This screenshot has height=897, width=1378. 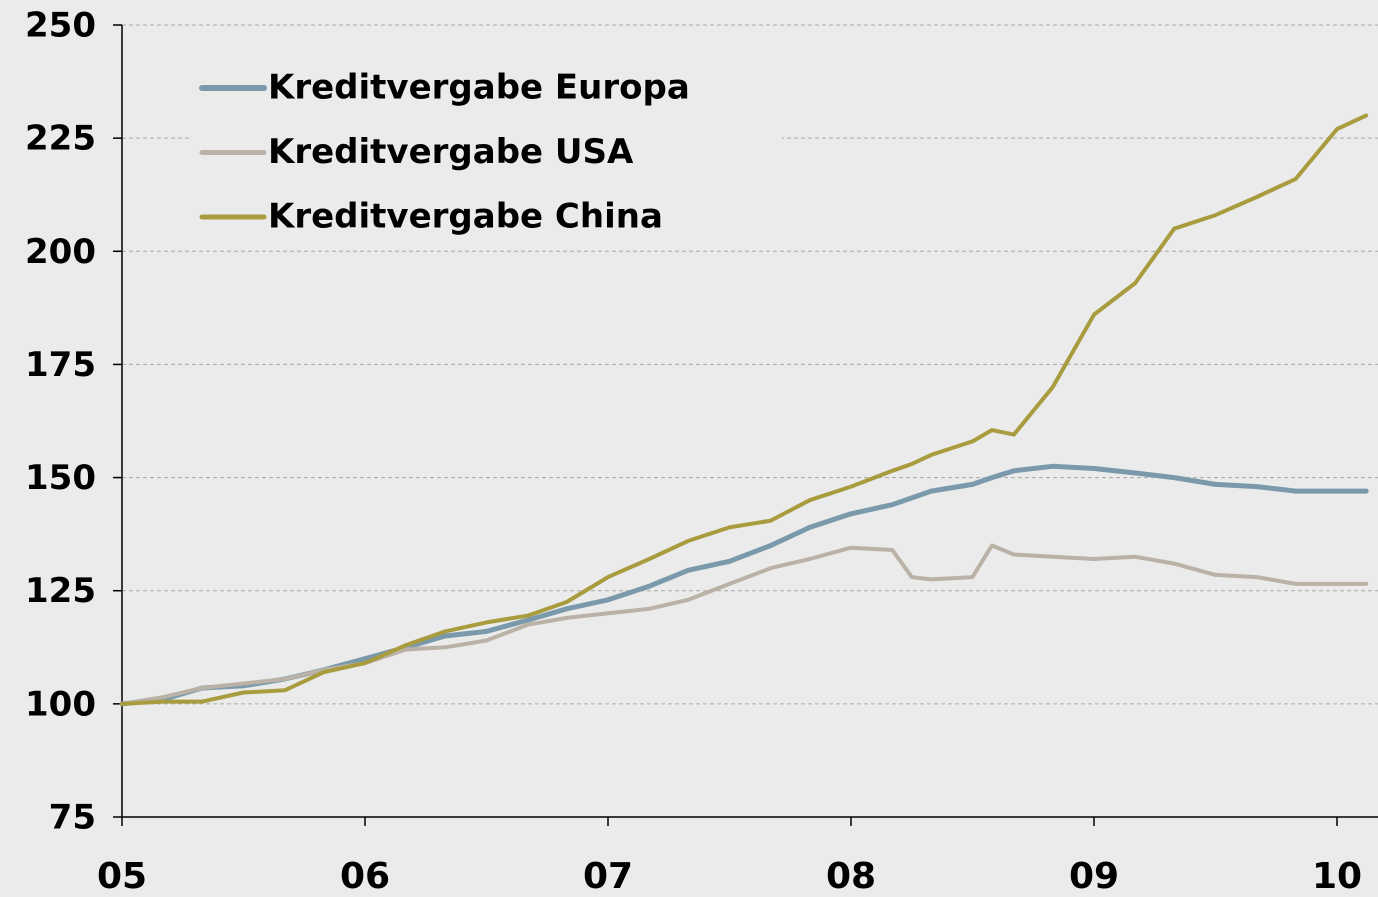 I want to click on x-tick-label: 08, so click(x=851, y=876).